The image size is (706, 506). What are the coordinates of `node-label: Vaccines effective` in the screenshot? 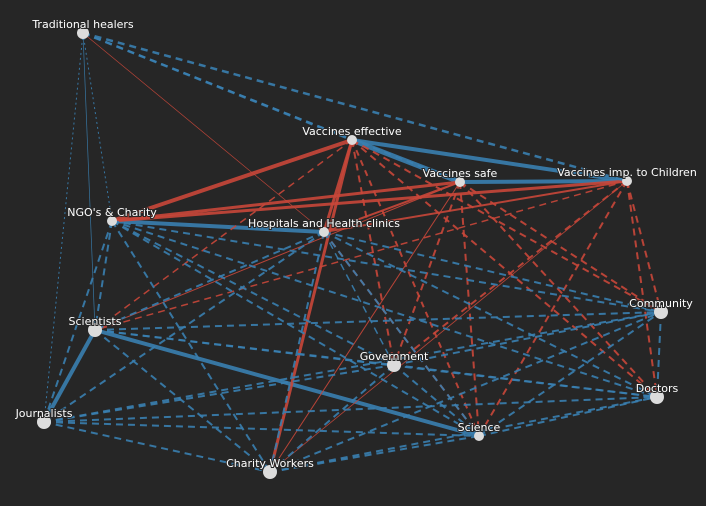 It's located at (352, 131).